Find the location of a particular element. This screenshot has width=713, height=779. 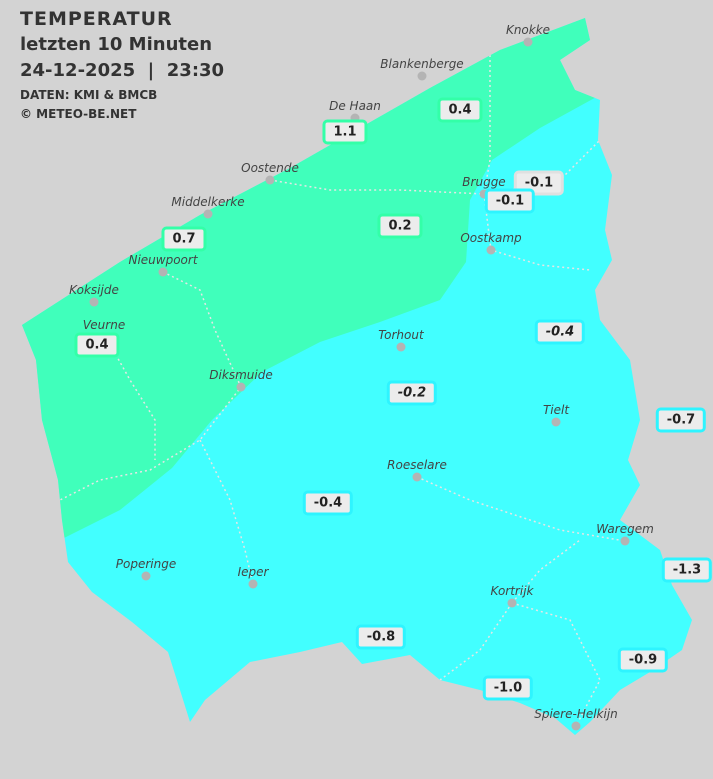

map-title: TEMPERATUR is located at coordinates (96, 19).